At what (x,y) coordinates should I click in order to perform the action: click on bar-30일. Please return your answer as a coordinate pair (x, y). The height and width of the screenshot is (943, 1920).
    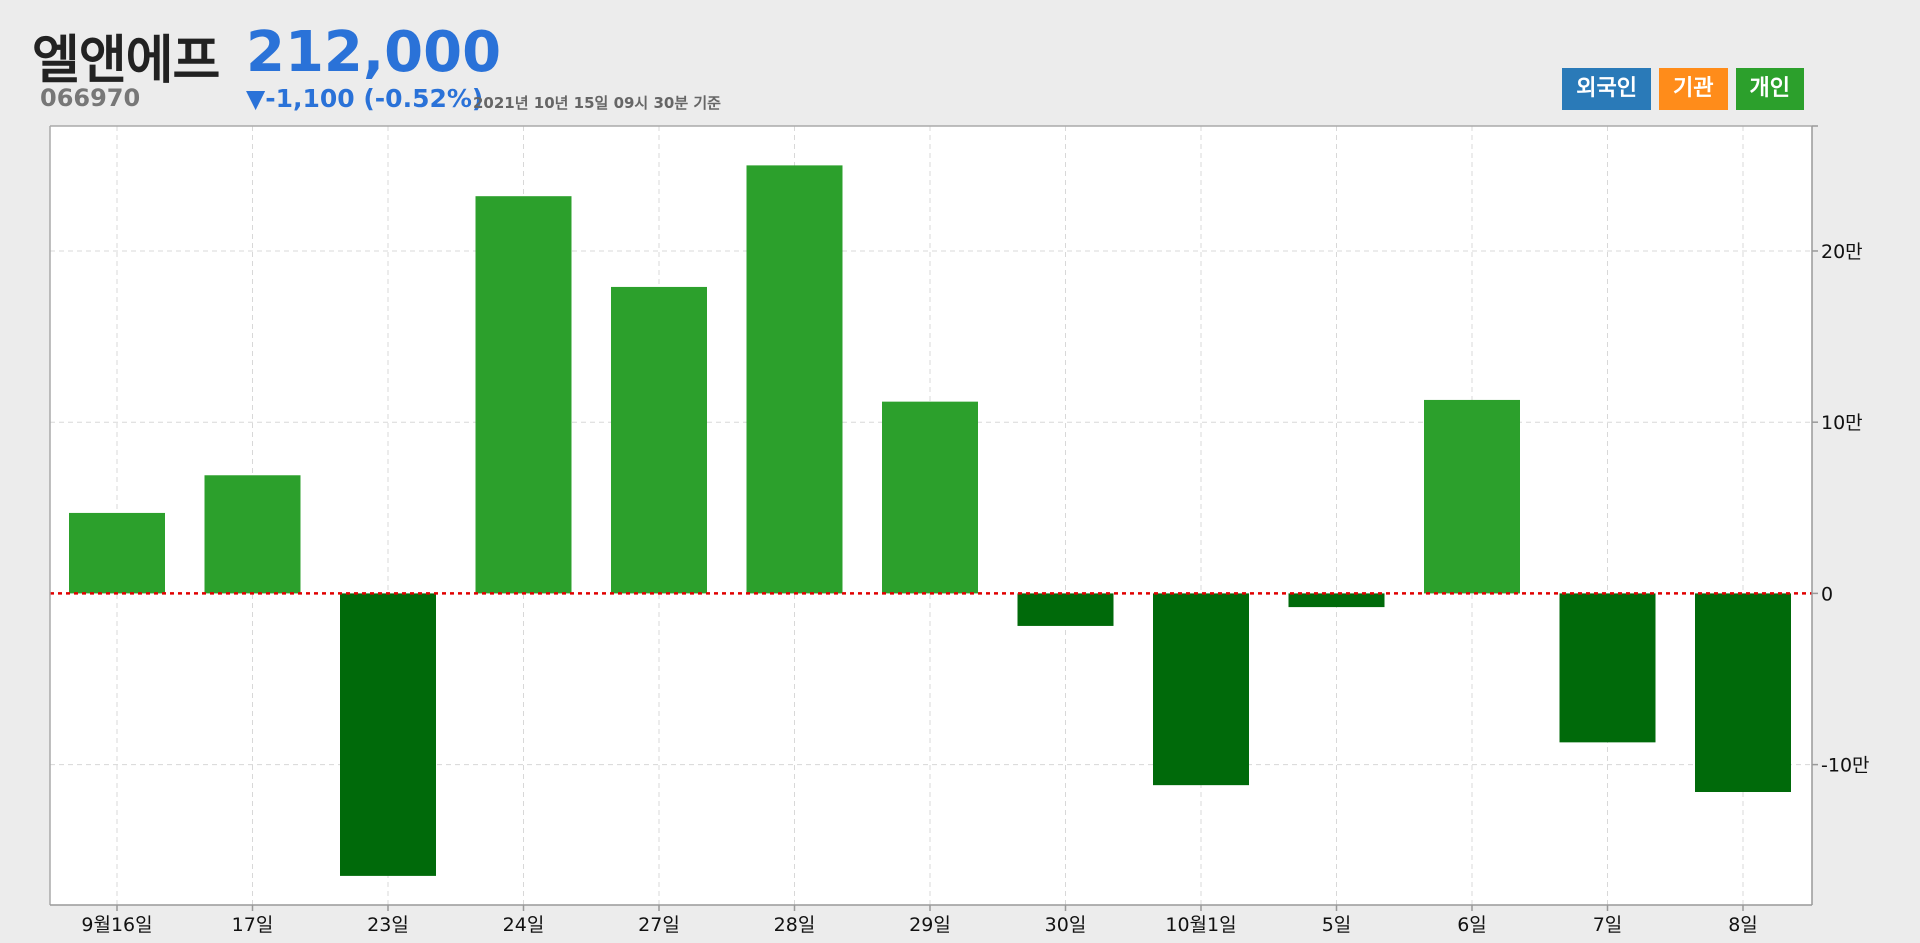
    Looking at the image, I should click on (1065, 609).